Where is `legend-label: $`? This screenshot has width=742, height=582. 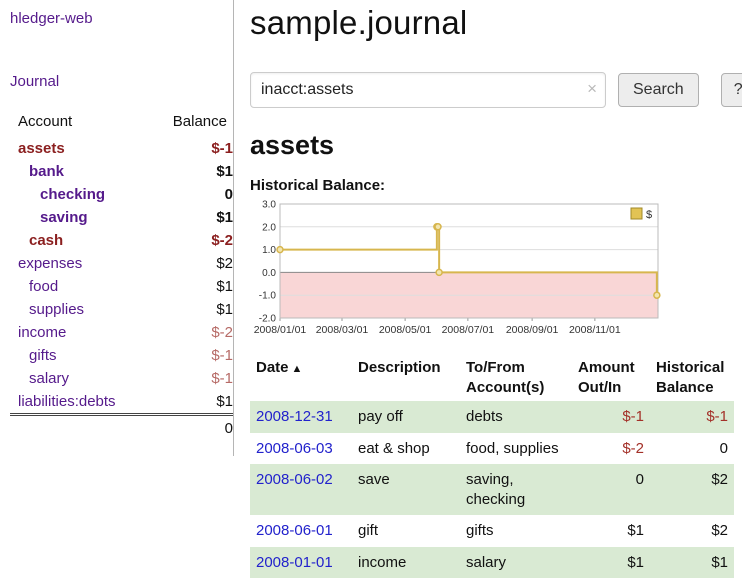
legend-label: $ is located at coordinates (649, 215).